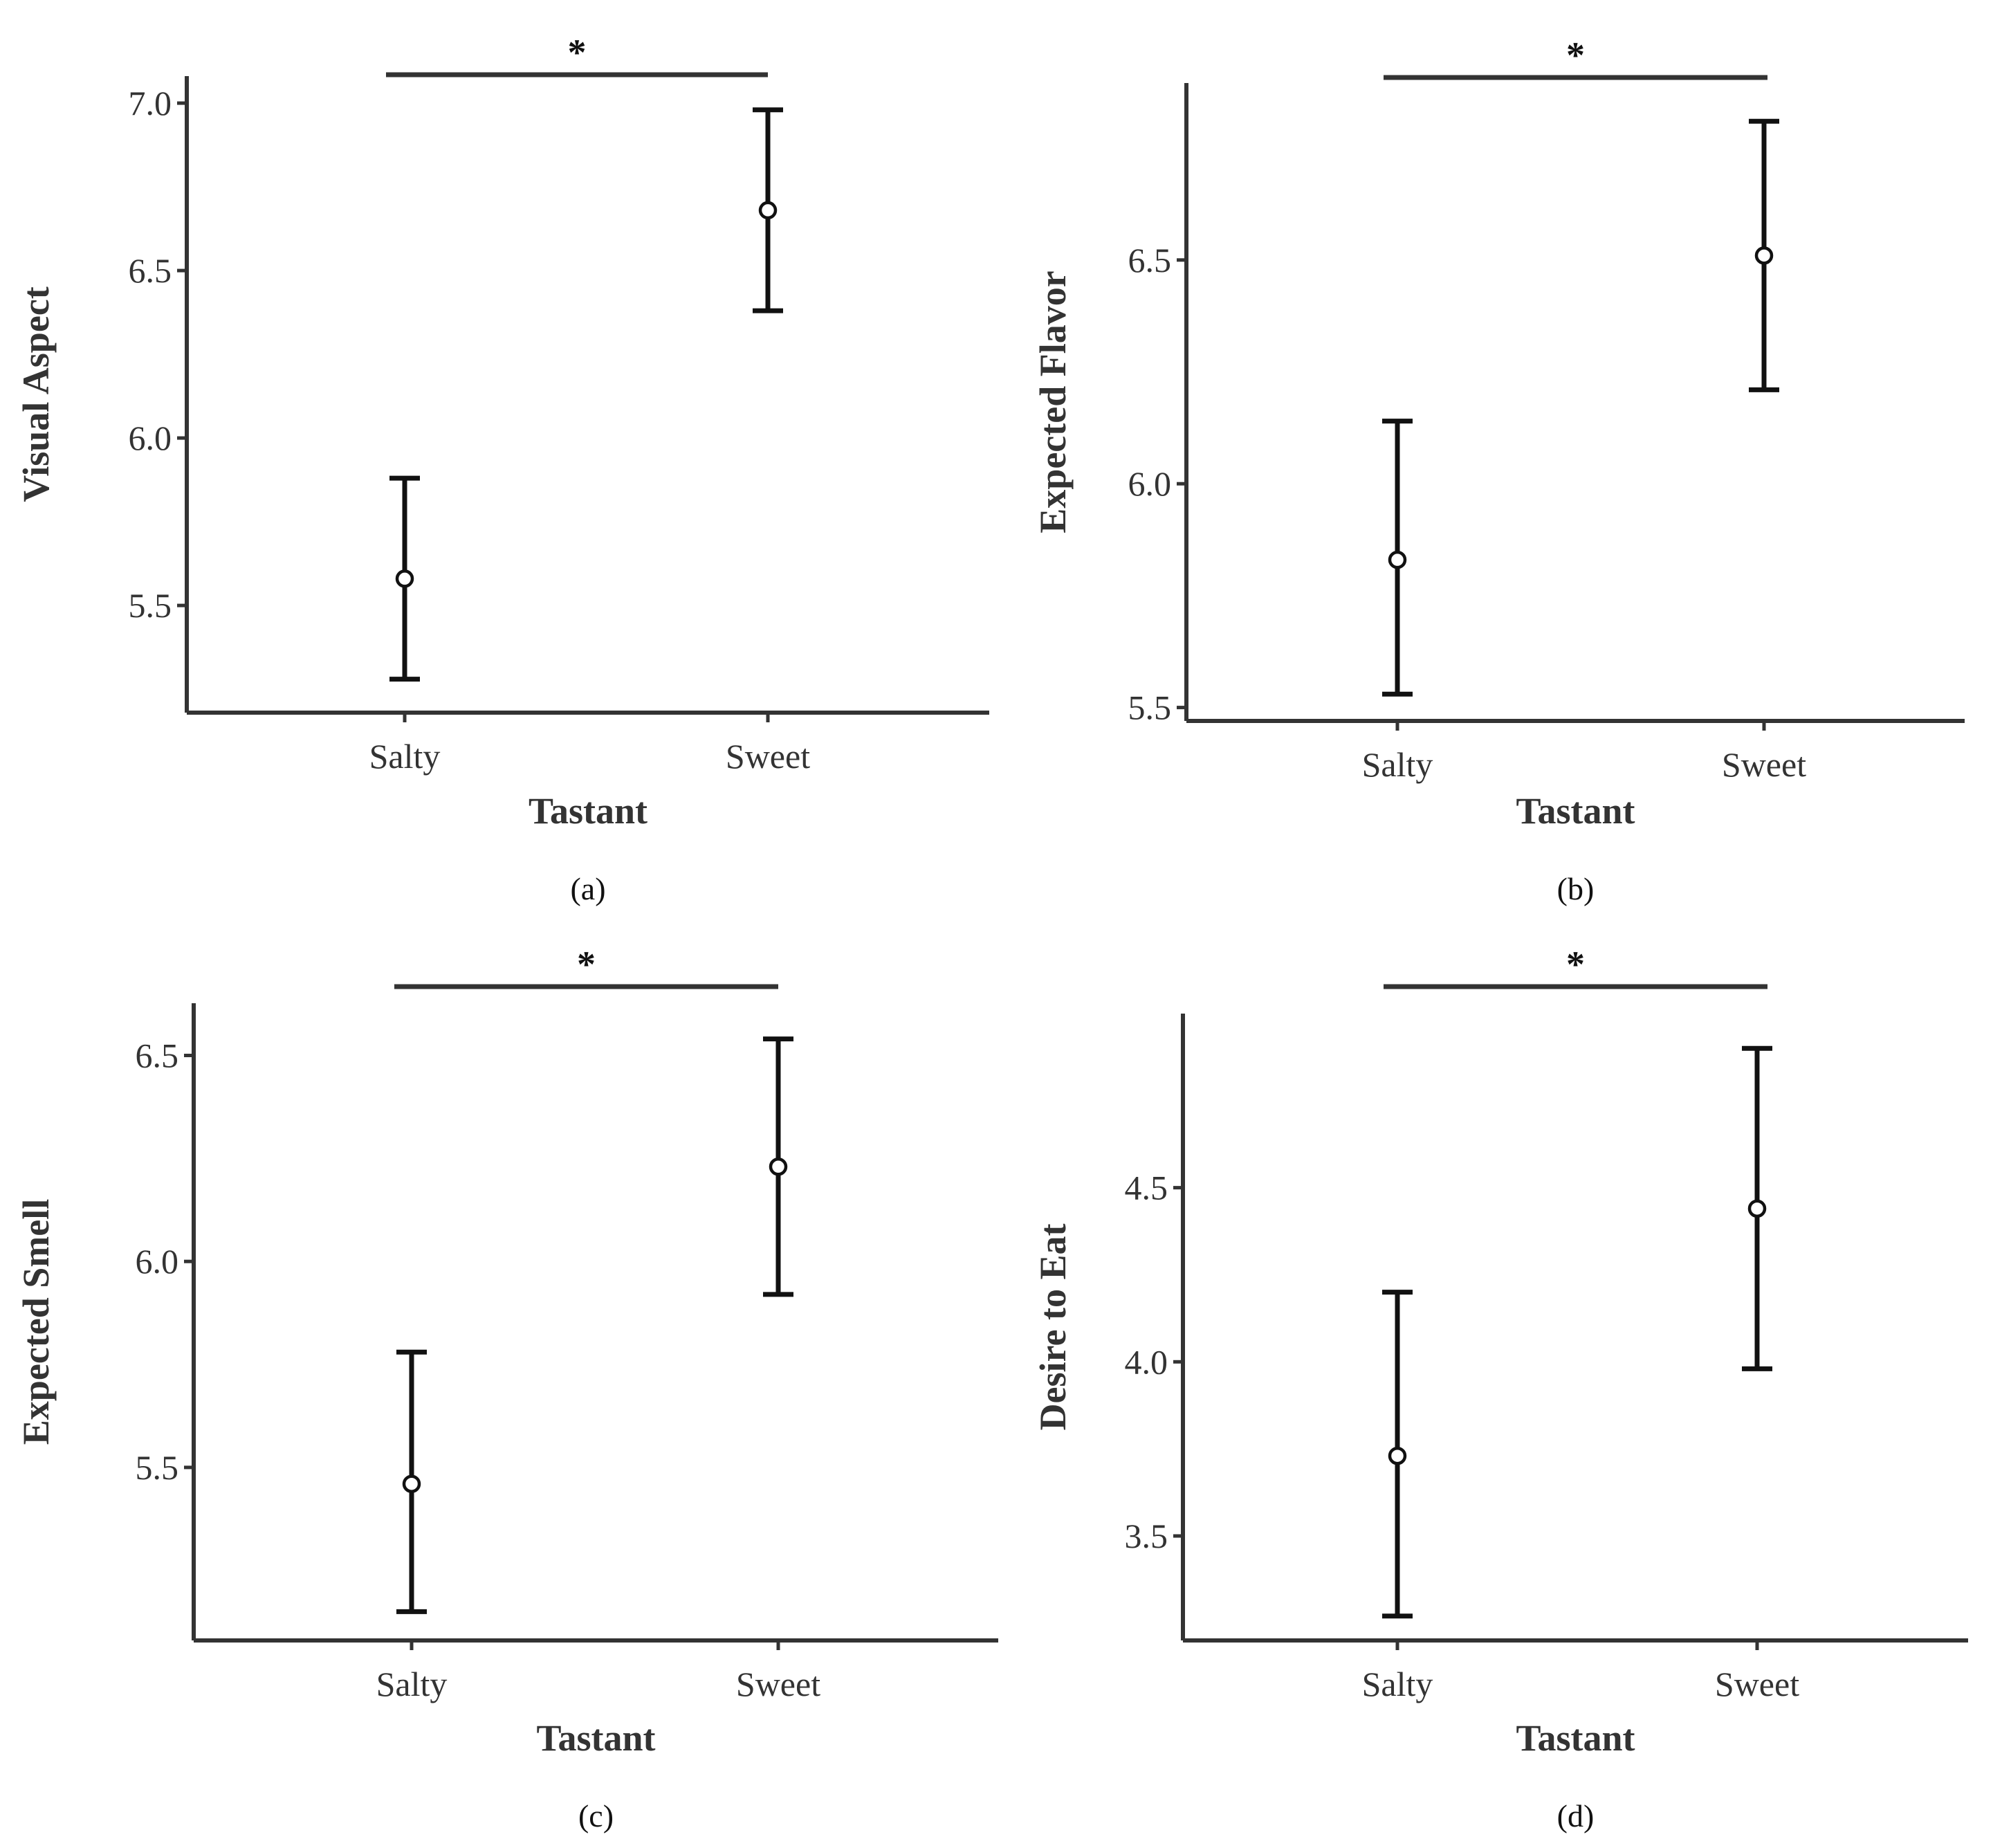 The image size is (2002, 1848). What do you see at coordinates (596, 1815) in the screenshot?
I see `panel-label: (c)` at bounding box center [596, 1815].